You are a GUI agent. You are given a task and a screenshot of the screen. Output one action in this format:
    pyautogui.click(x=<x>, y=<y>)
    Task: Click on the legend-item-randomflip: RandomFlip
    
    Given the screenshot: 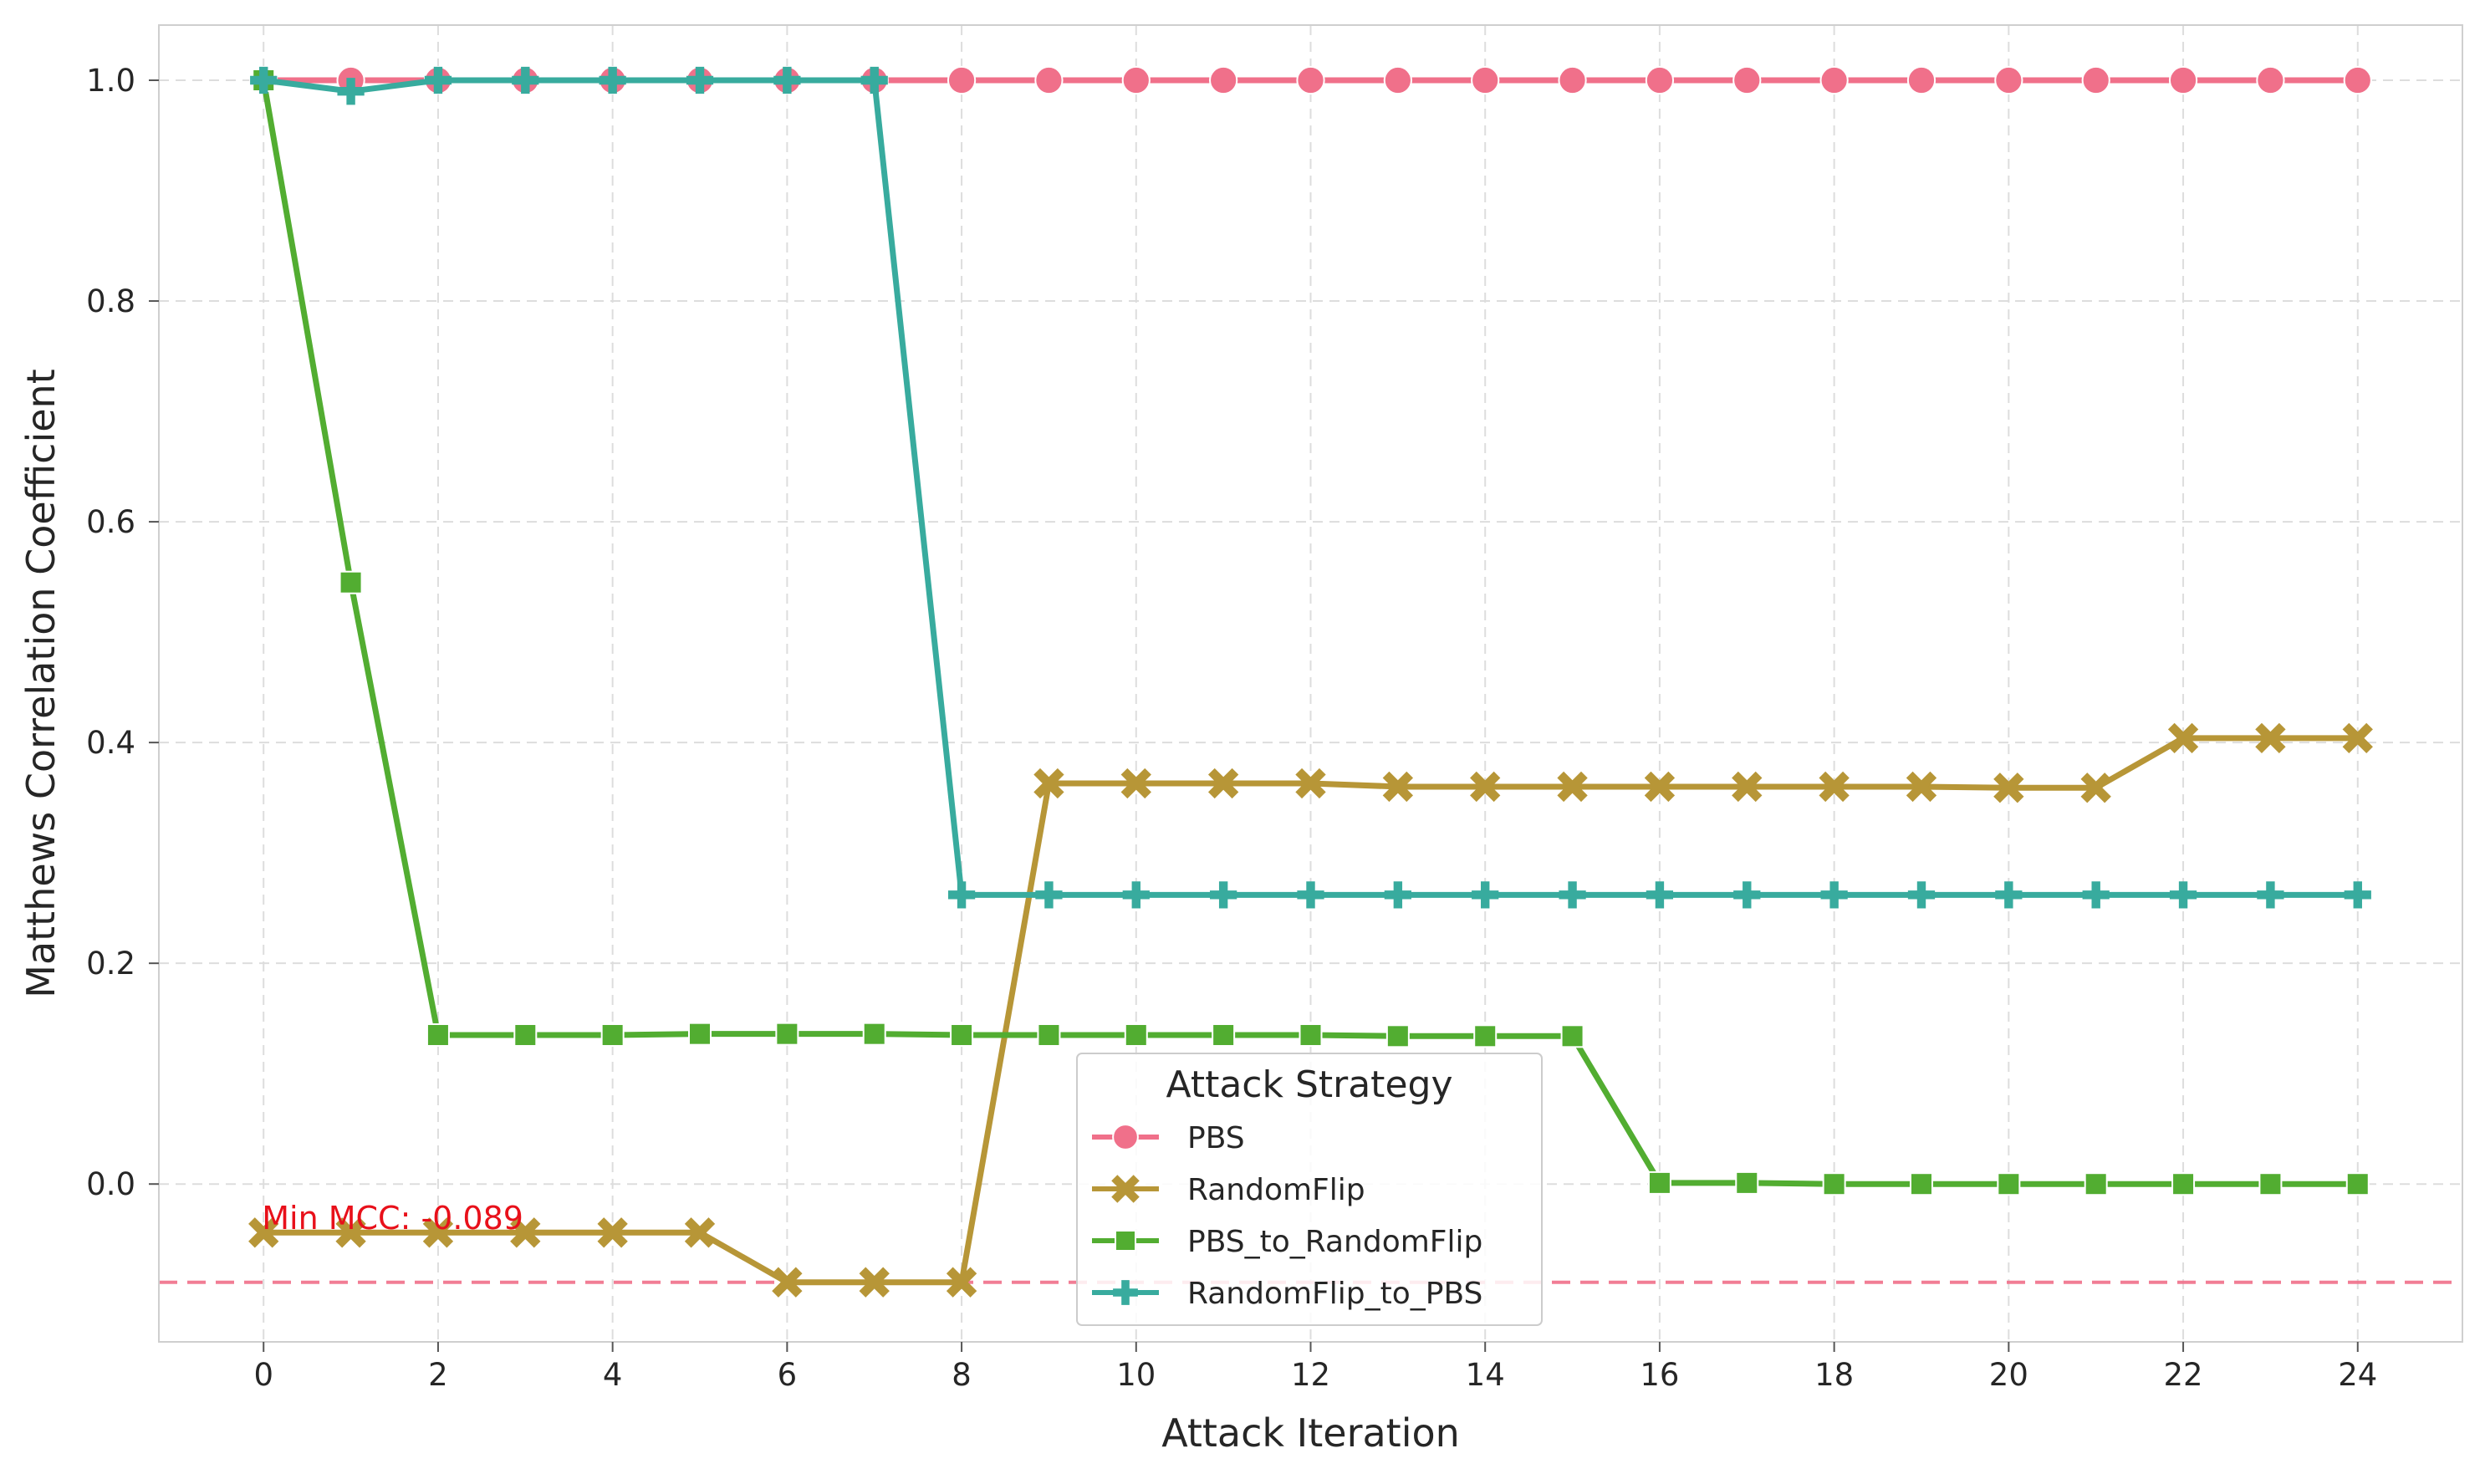 What is the action you would take?
    pyautogui.click(x=1228, y=1190)
    